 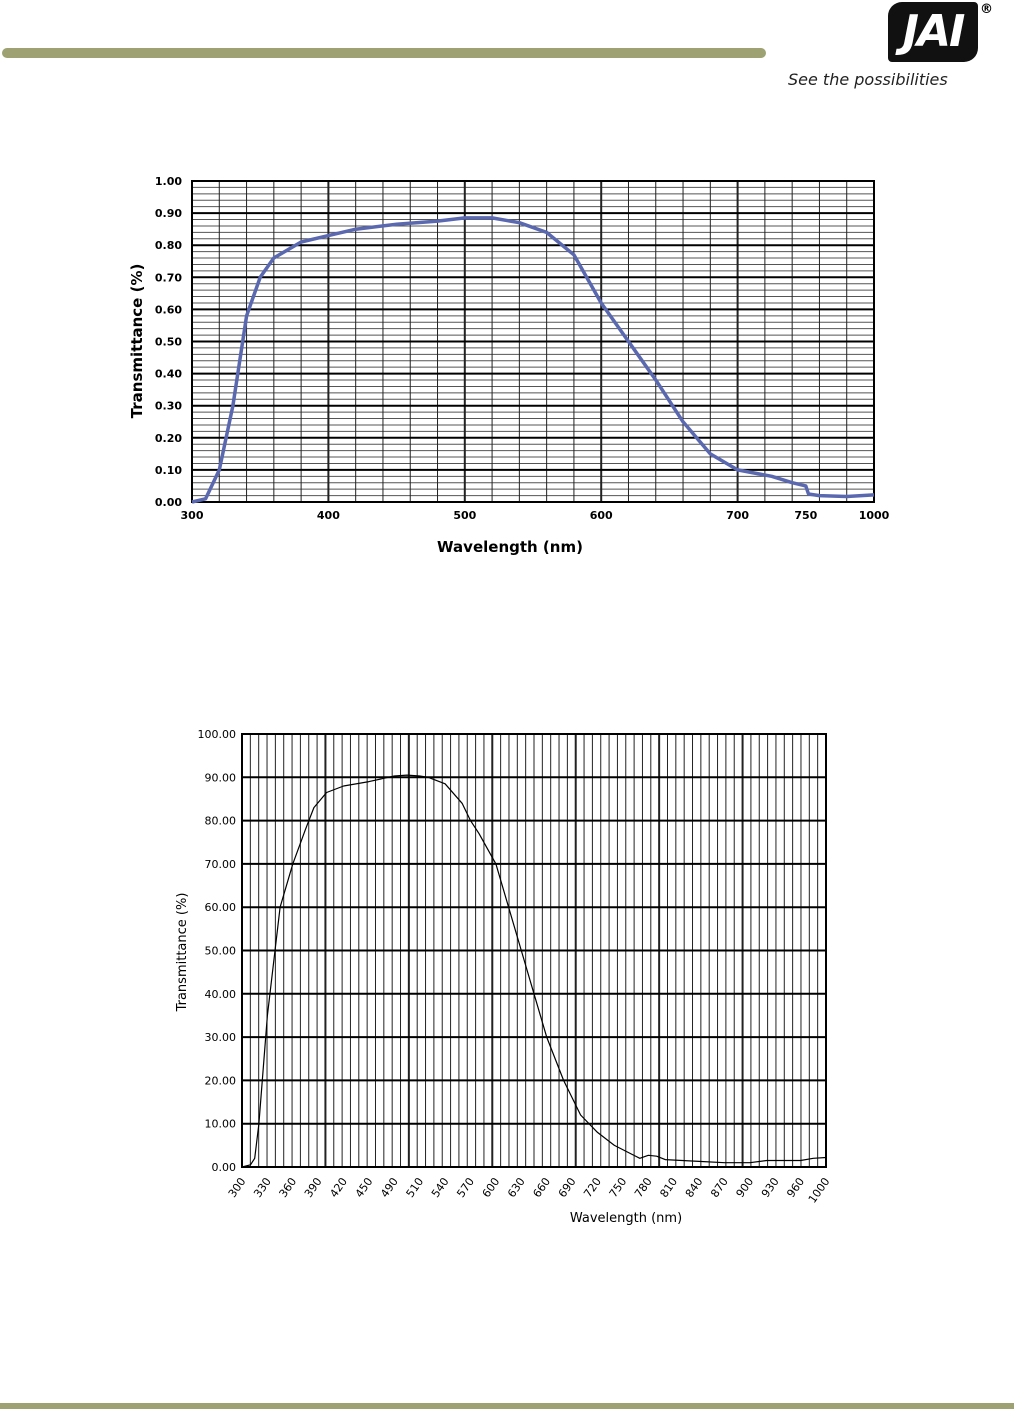 What do you see at coordinates (168, 406) in the screenshot?
I see `y-tick-label: 0.30` at bounding box center [168, 406].